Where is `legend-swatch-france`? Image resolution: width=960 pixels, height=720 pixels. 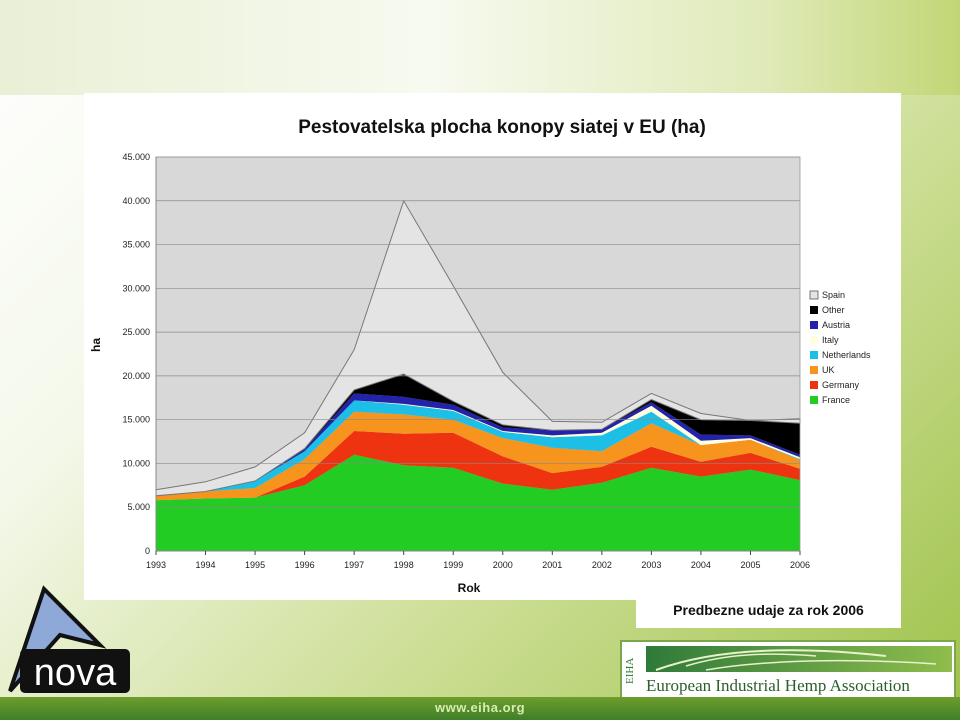
legend-swatch-france is located at coordinates (814, 400).